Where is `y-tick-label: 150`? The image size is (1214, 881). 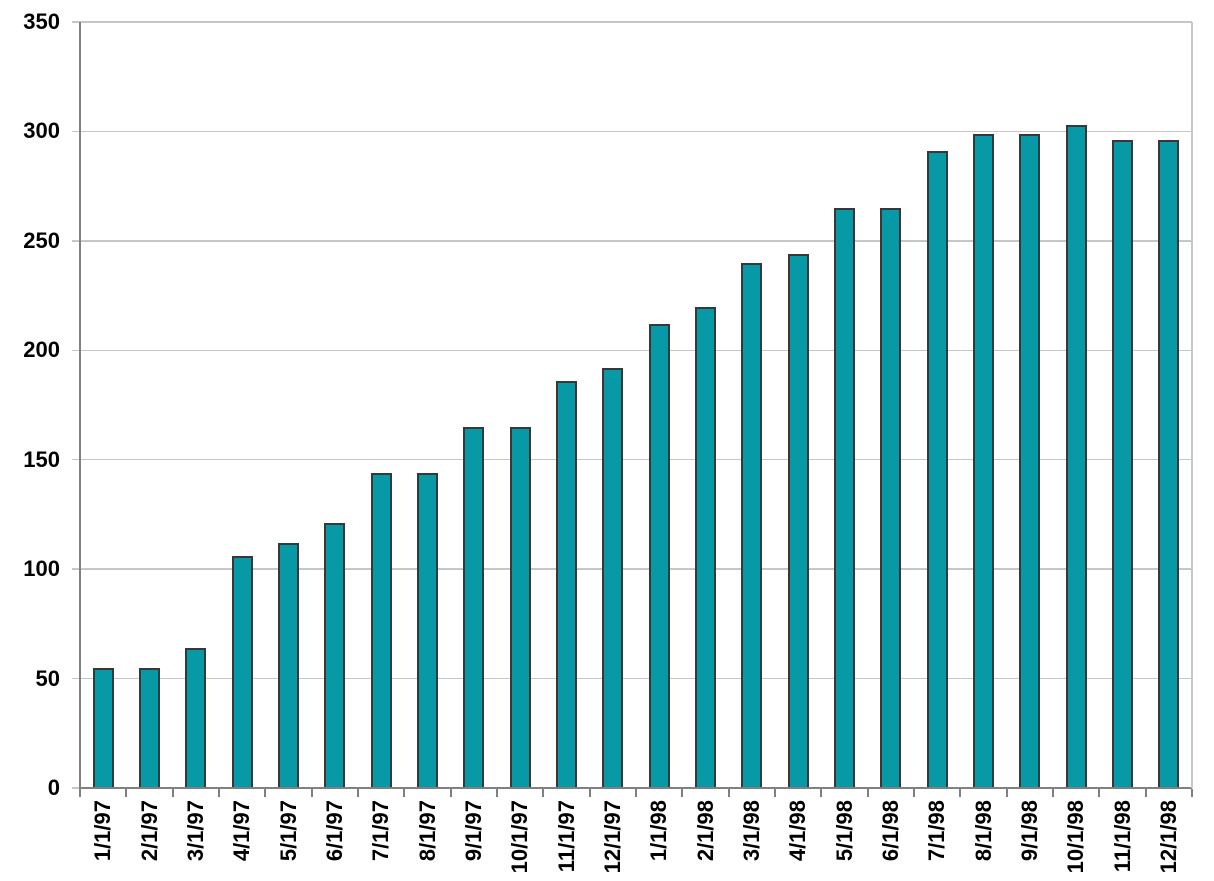
y-tick-label: 150 is located at coordinates (41, 459).